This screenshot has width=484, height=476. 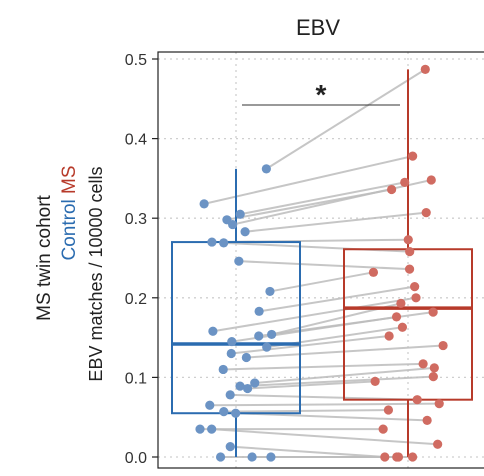 What do you see at coordinates (136, 378) in the screenshot?
I see `y-tick-label-1: 0.1` at bounding box center [136, 378].